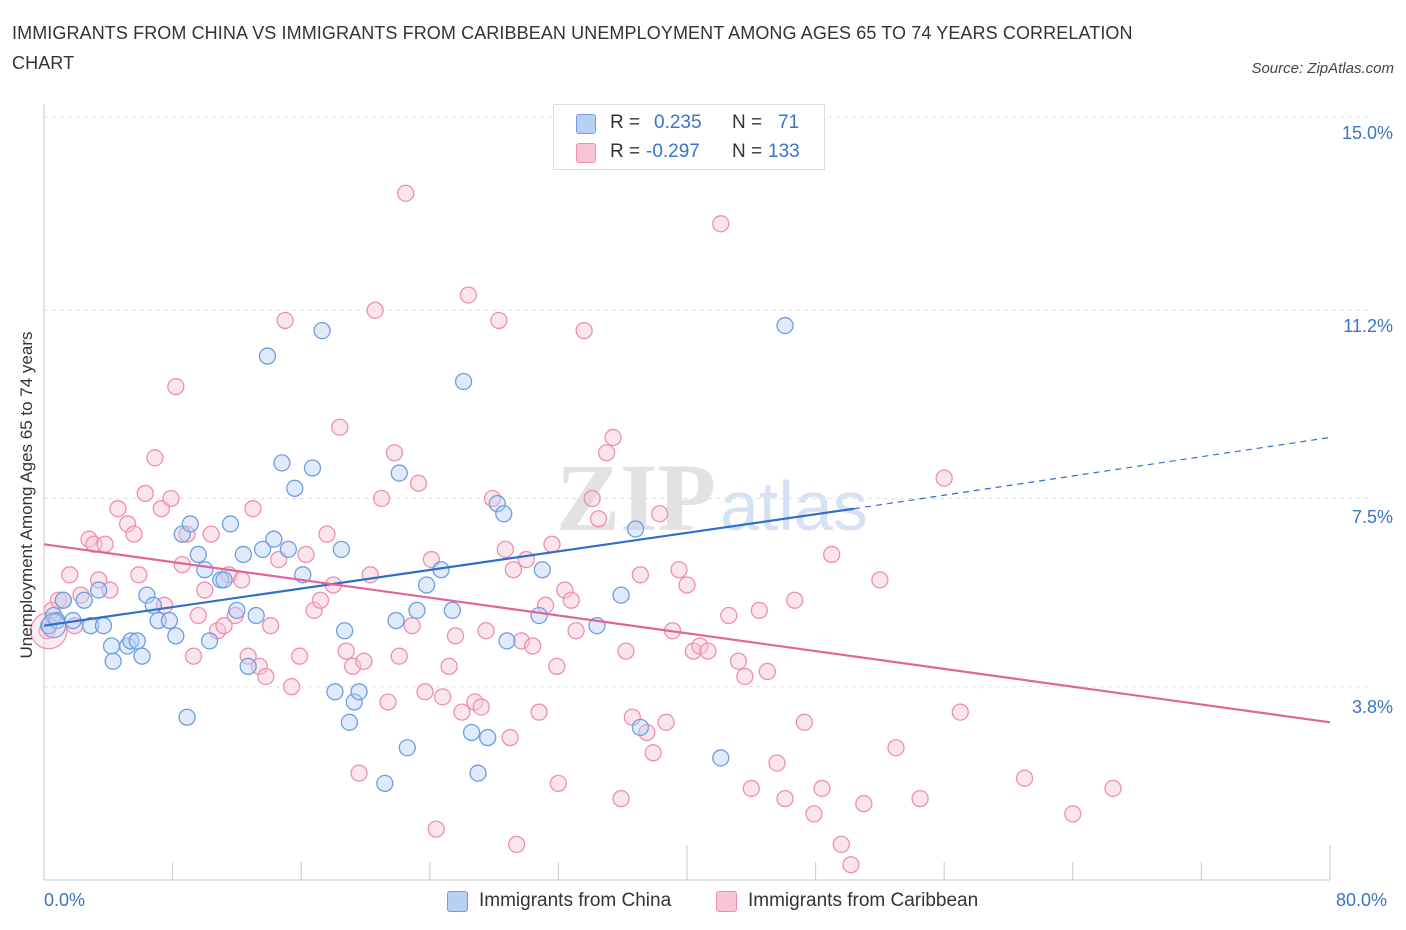 The width and height of the screenshot is (1406, 930). Describe the element at coordinates (794, 506) in the screenshot. I see `watermark-atlas: atlas` at that location.